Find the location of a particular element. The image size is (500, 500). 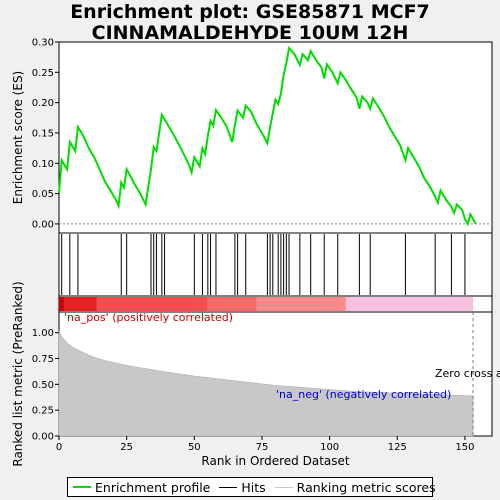

es-y-tick-label-4: 0.20 is located at coordinates (43, 103).